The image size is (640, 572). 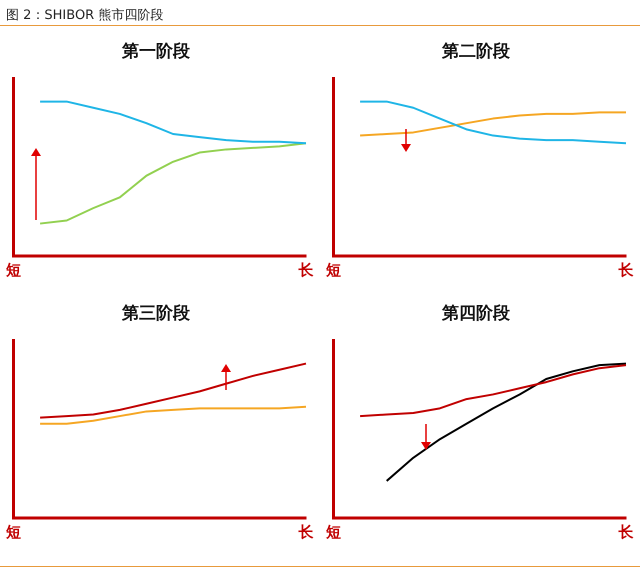 I want to click on chart-title: 第三阶段, so click(x=156, y=314).